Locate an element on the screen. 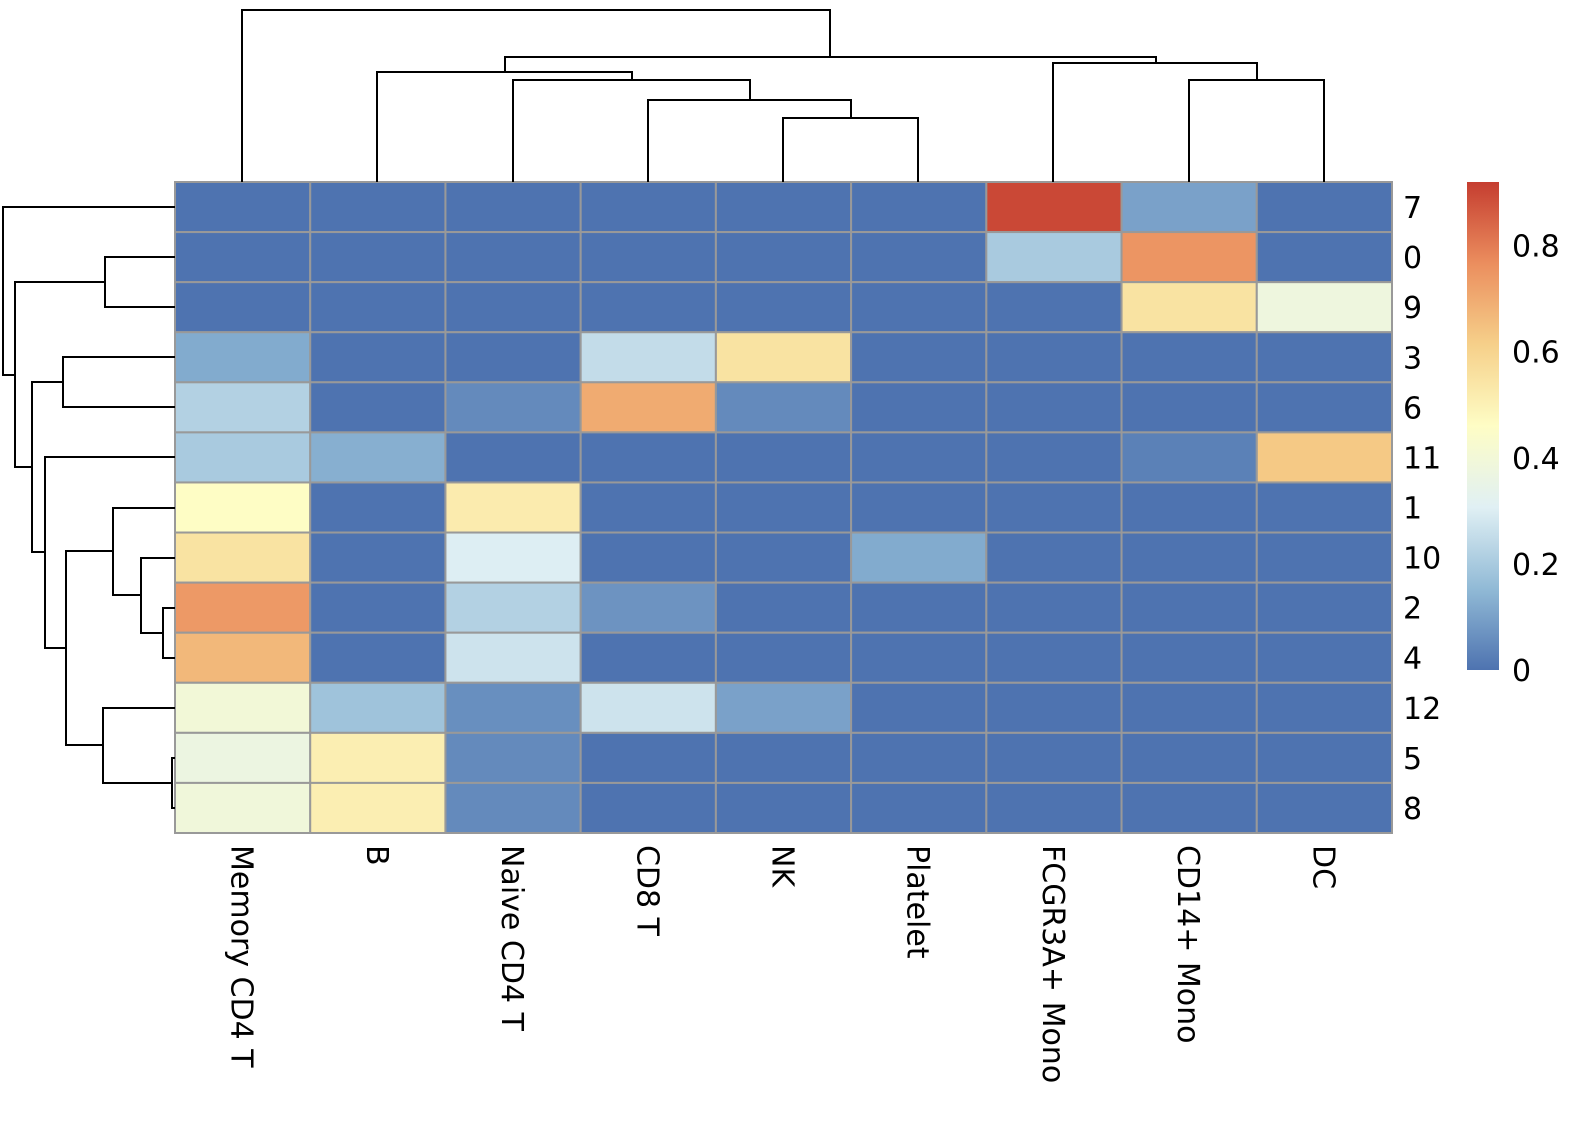  colorbar is located at coordinates (1483, 426).